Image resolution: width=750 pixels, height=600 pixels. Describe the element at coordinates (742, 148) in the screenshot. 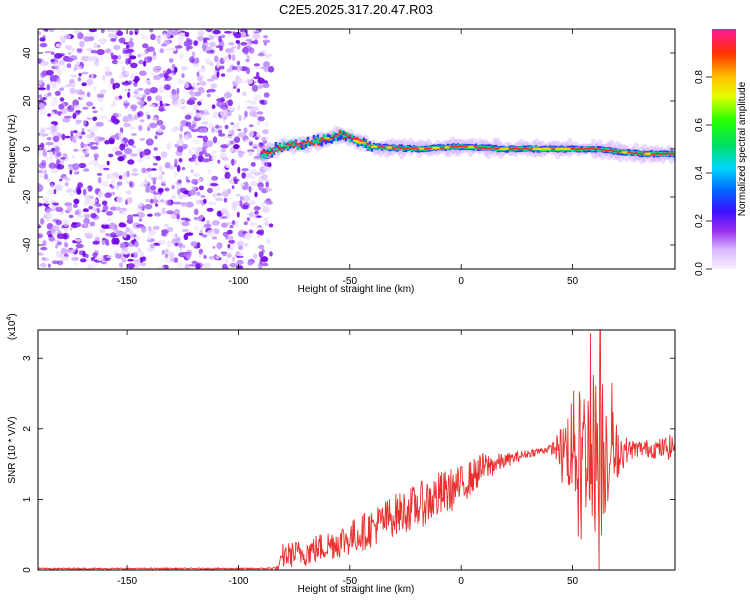

I see `colorbar-label: Normalized spectral amplitude` at that location.